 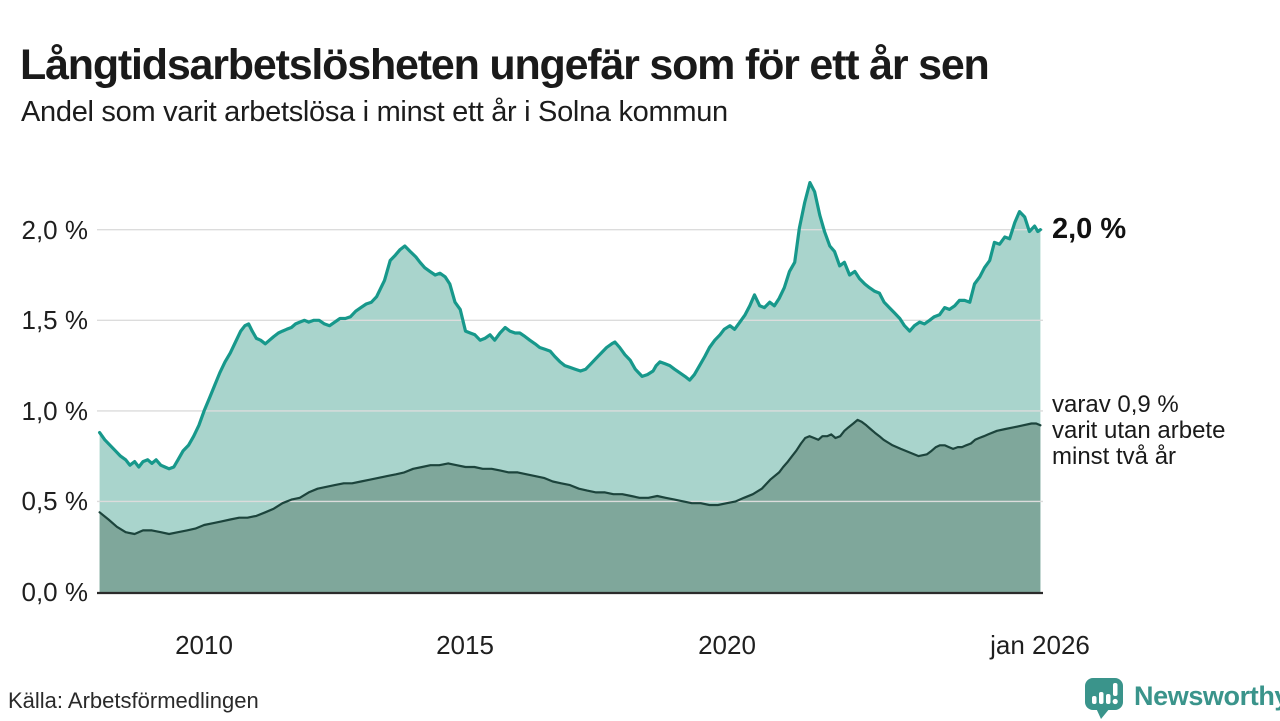 I want to click on series2-end-label-line2: varit utan arbete, so click(x=1139, y=430).